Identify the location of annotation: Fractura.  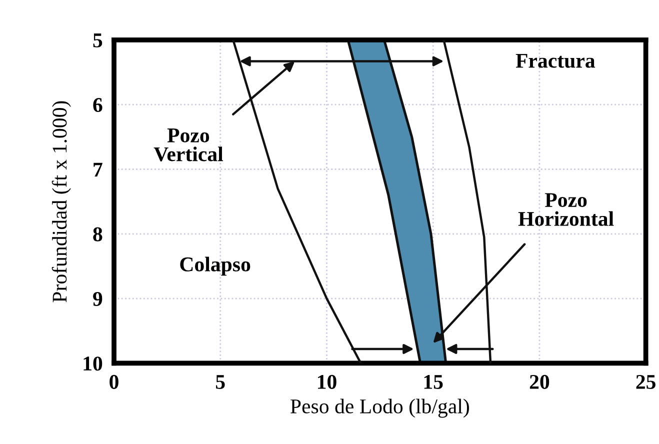
(556, 61).